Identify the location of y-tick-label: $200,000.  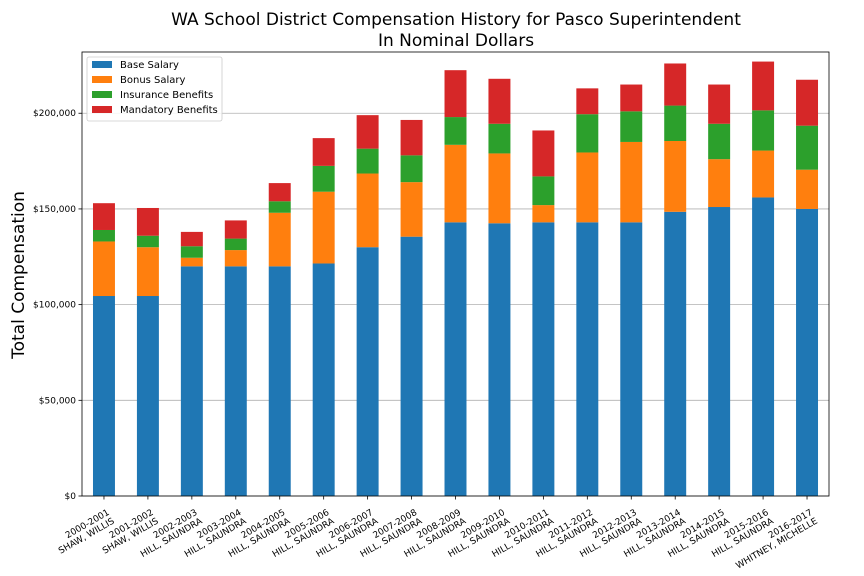
(54, 114).